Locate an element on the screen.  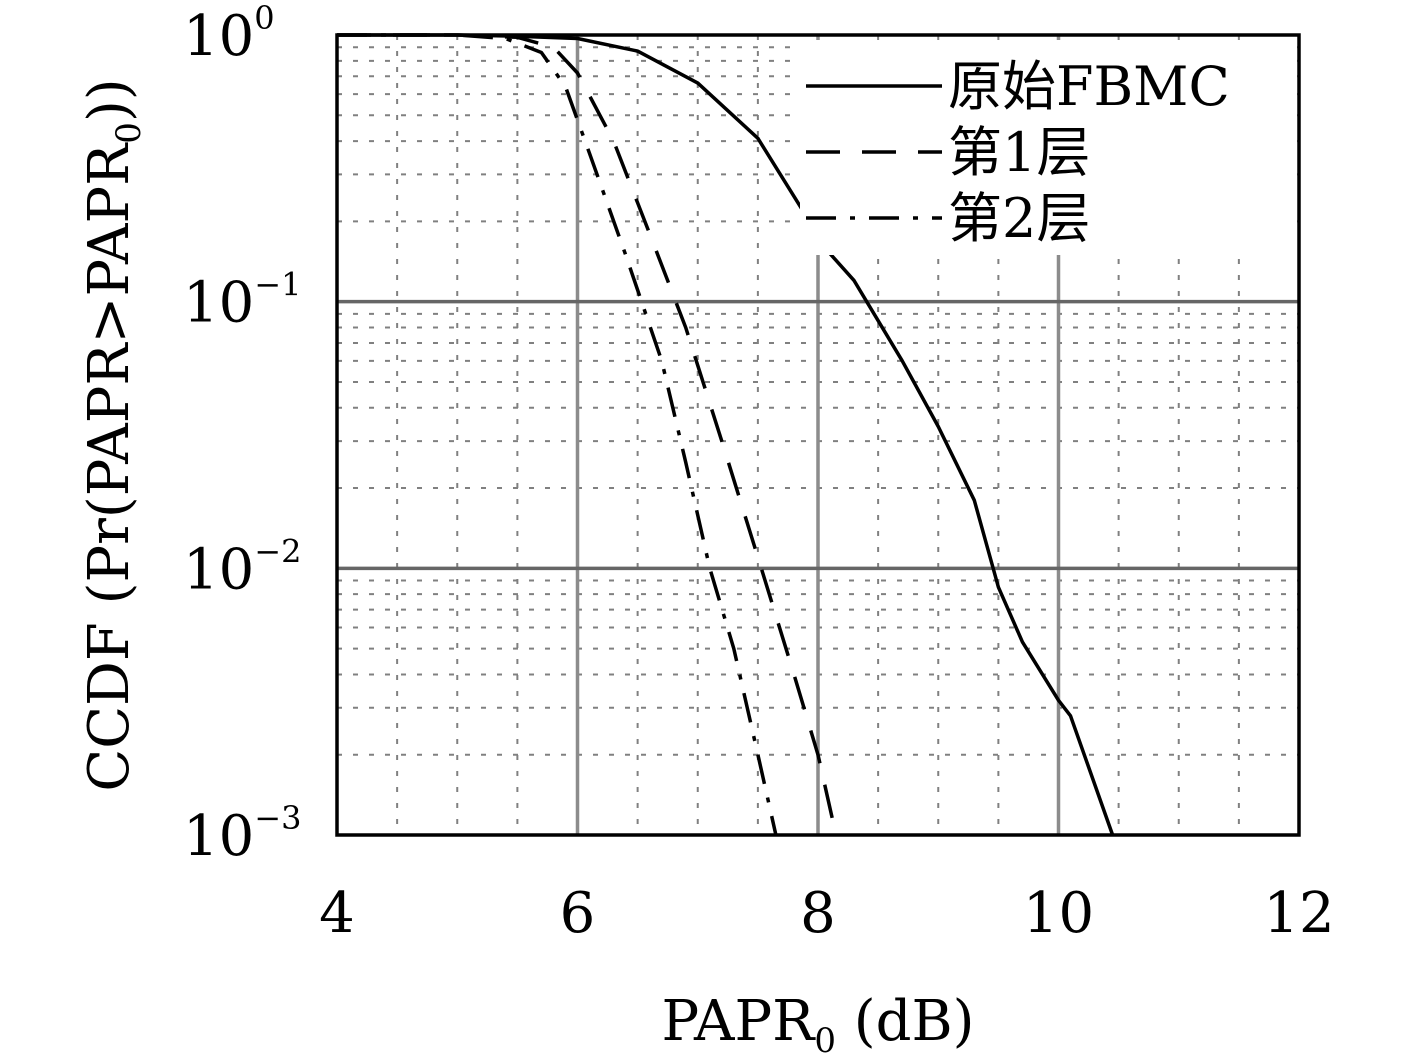
x-tick-labels: 4 6 8 10 12 is located at coordinates (826, 913).